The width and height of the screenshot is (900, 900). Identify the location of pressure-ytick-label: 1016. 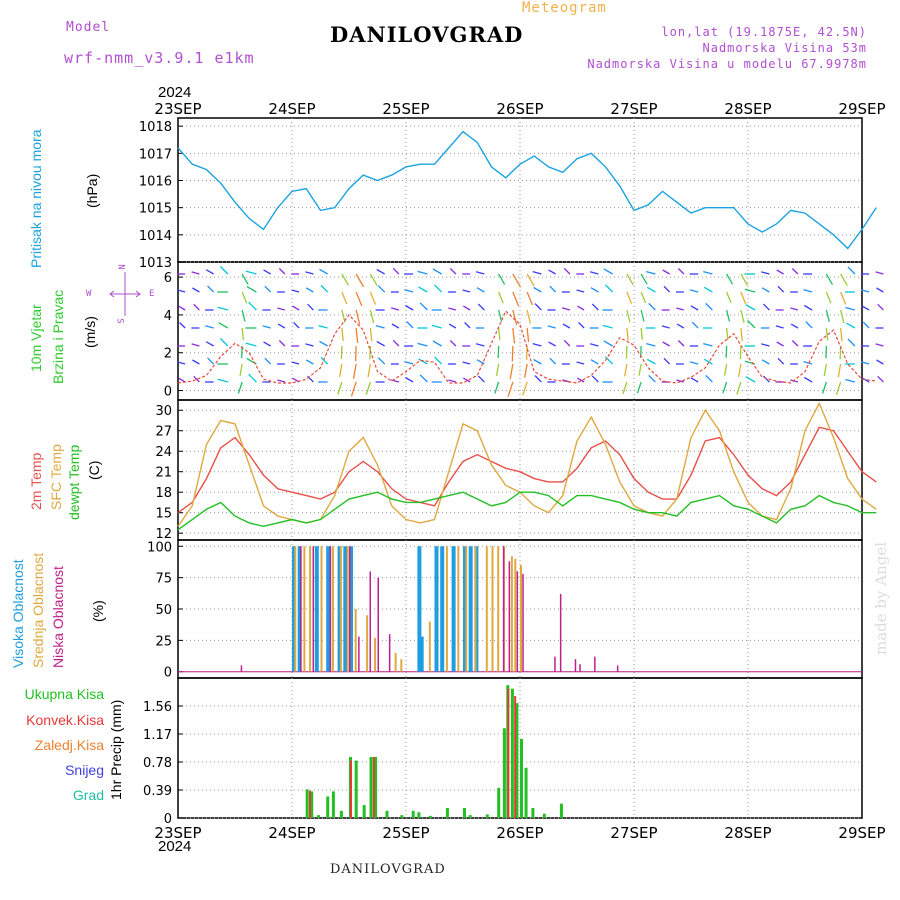
(155, 181).